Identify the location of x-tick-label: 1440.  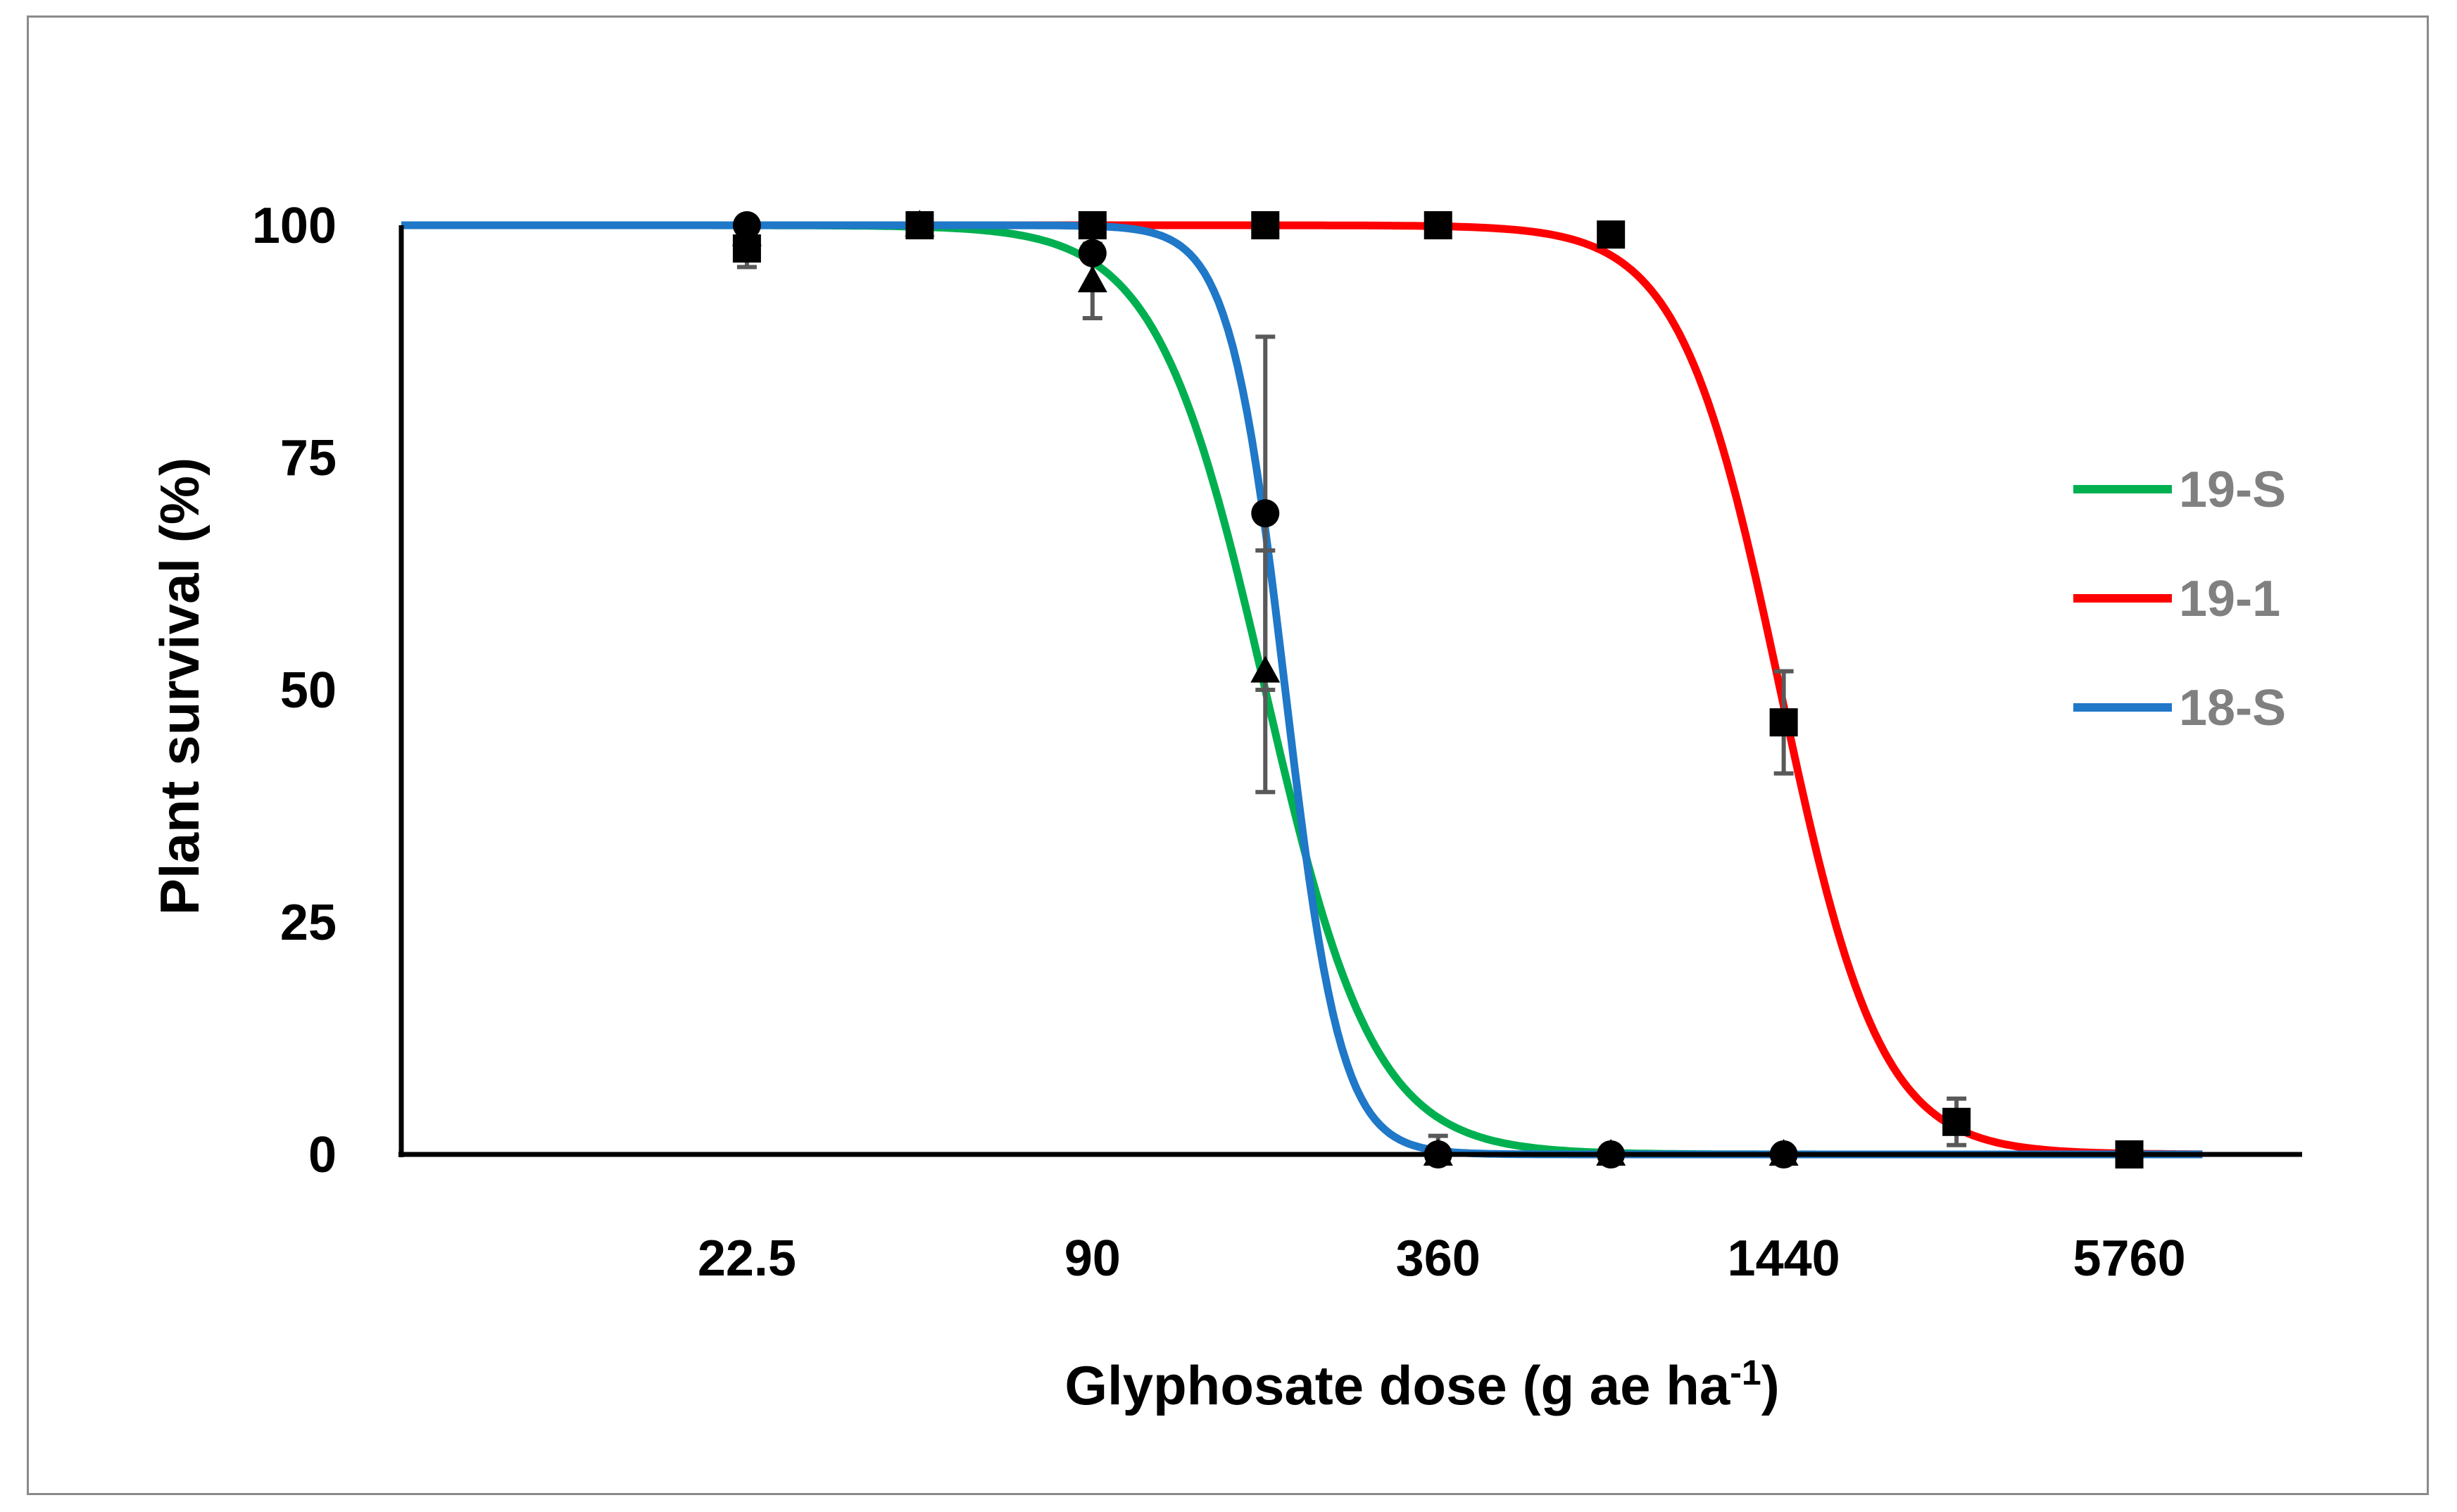
(1784, 1259).